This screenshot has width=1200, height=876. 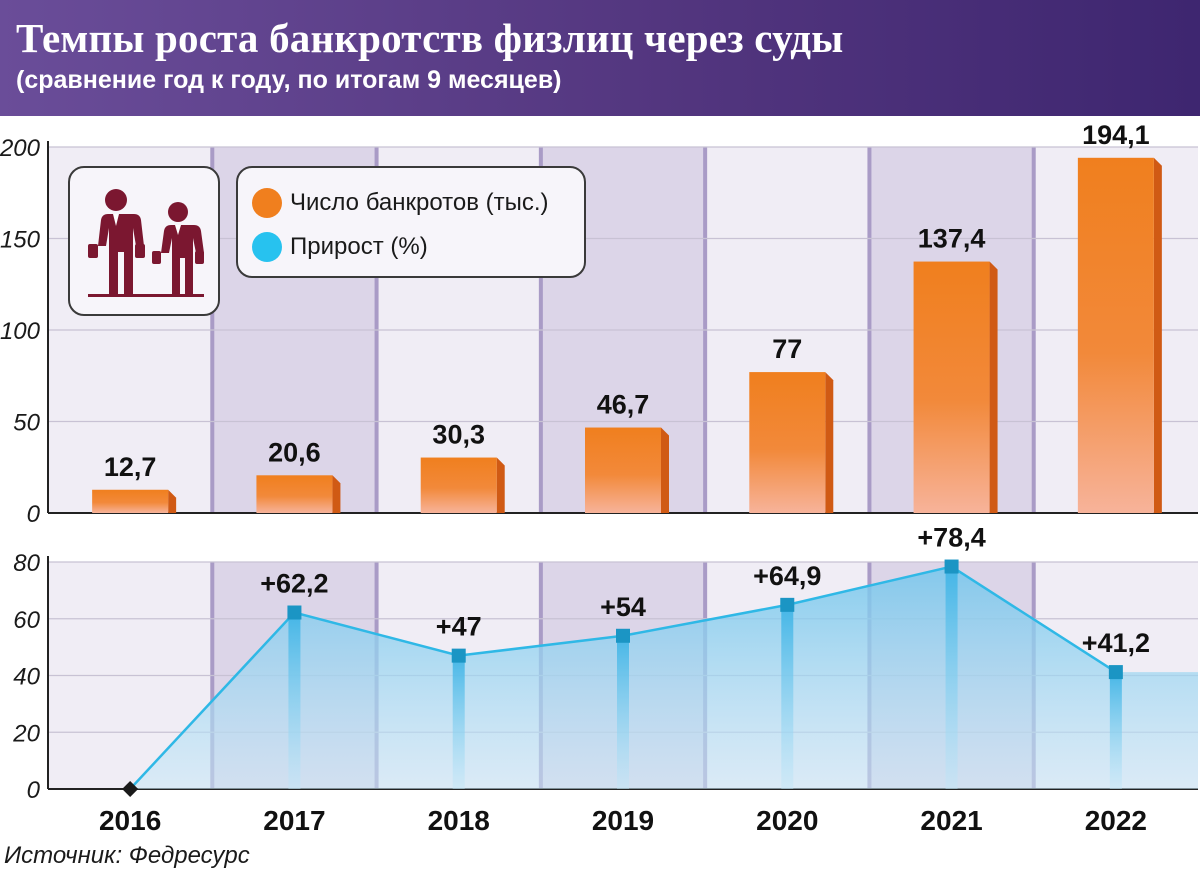 I want to click on x-tick-label: 2019, so click(x=623, y=820).